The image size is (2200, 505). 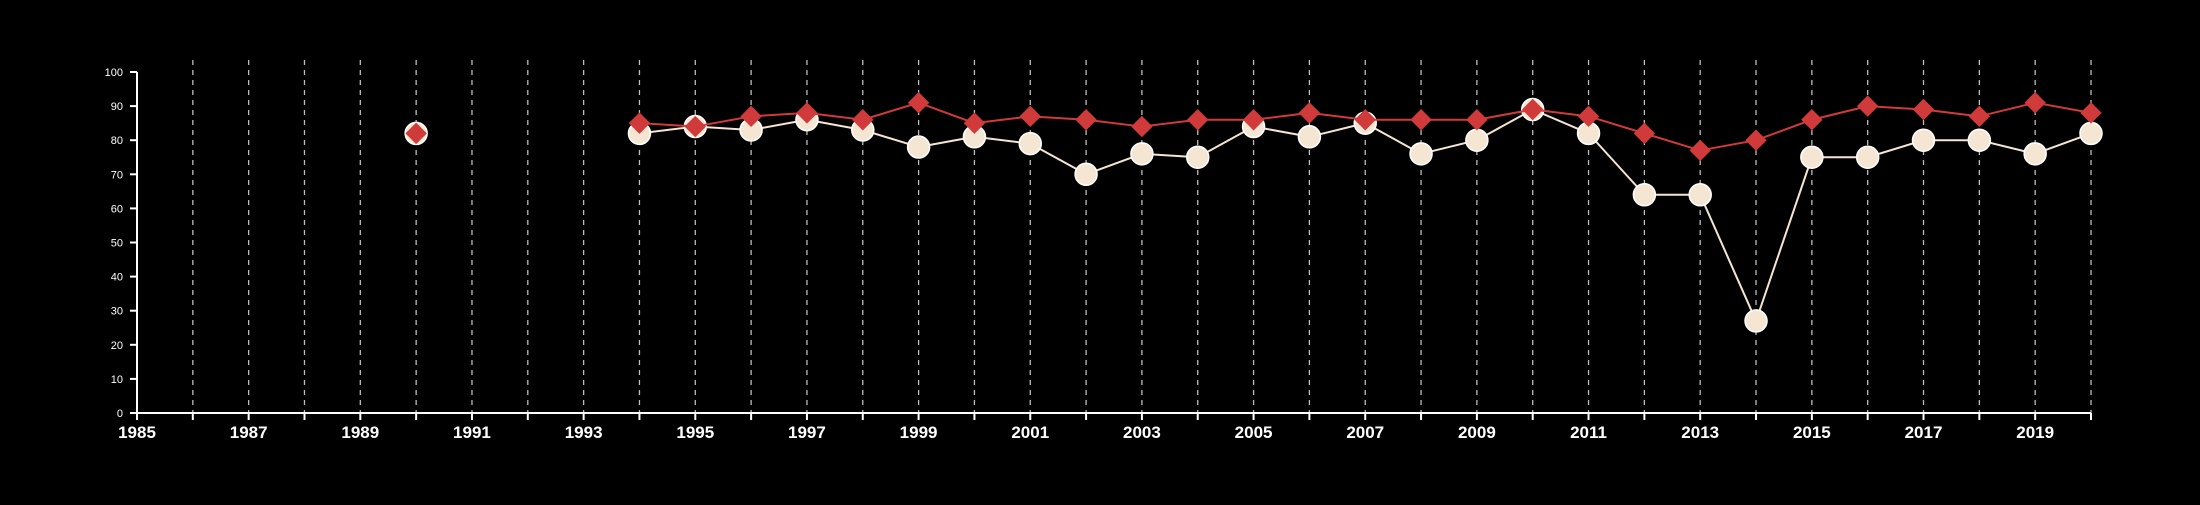 I want to click on y-tick-label: 90, so click(x=117, y=107).